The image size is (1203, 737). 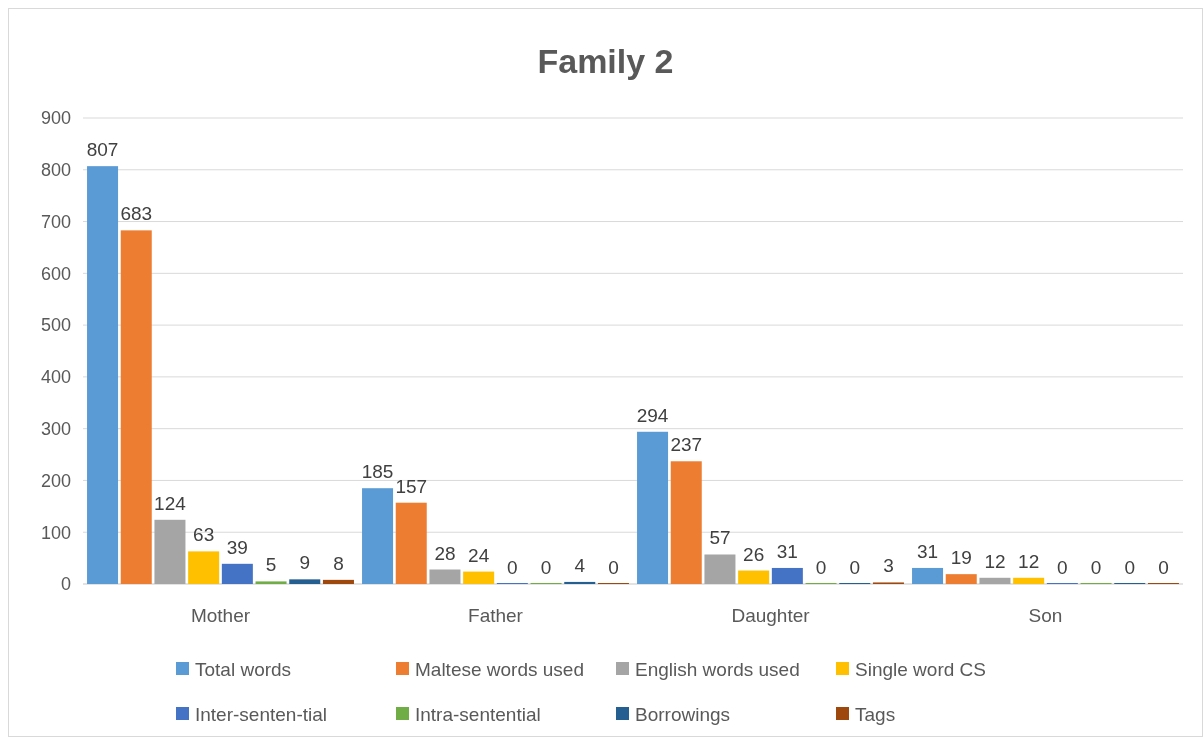 I want to click on y-tick-label: 100, so click(x=55, y=532).